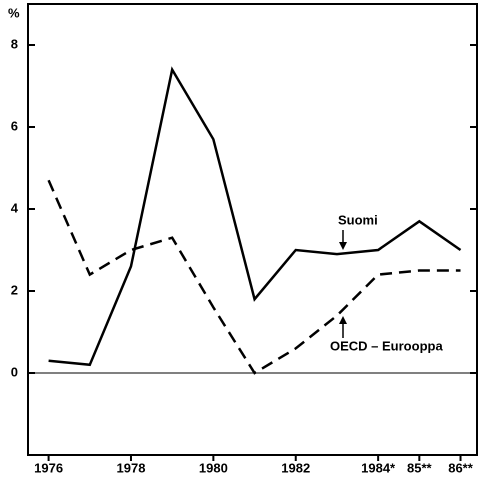 This screenshot has width=479, height=483. What do you see at coordinates (14, 43) in the screenshot?
I see `y-tick-label: 8` at bounding box center [14, 43].